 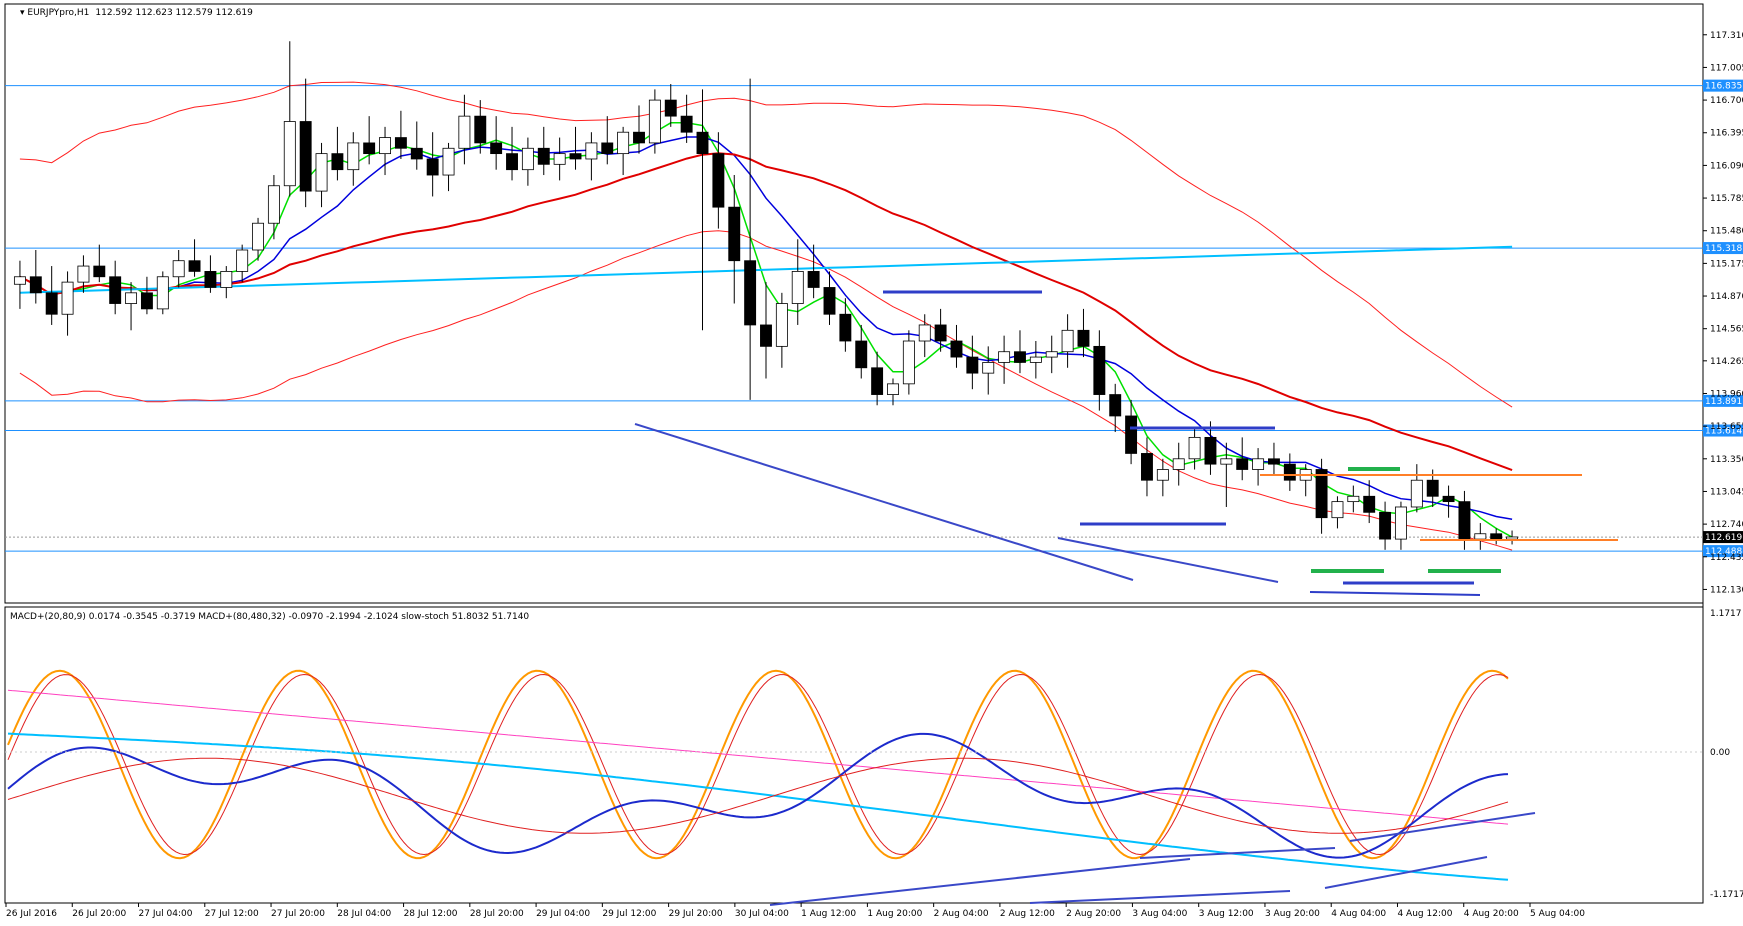 I want to click on time-tick-label: 5 Aug 04:00, so click(x=1557, y=914).